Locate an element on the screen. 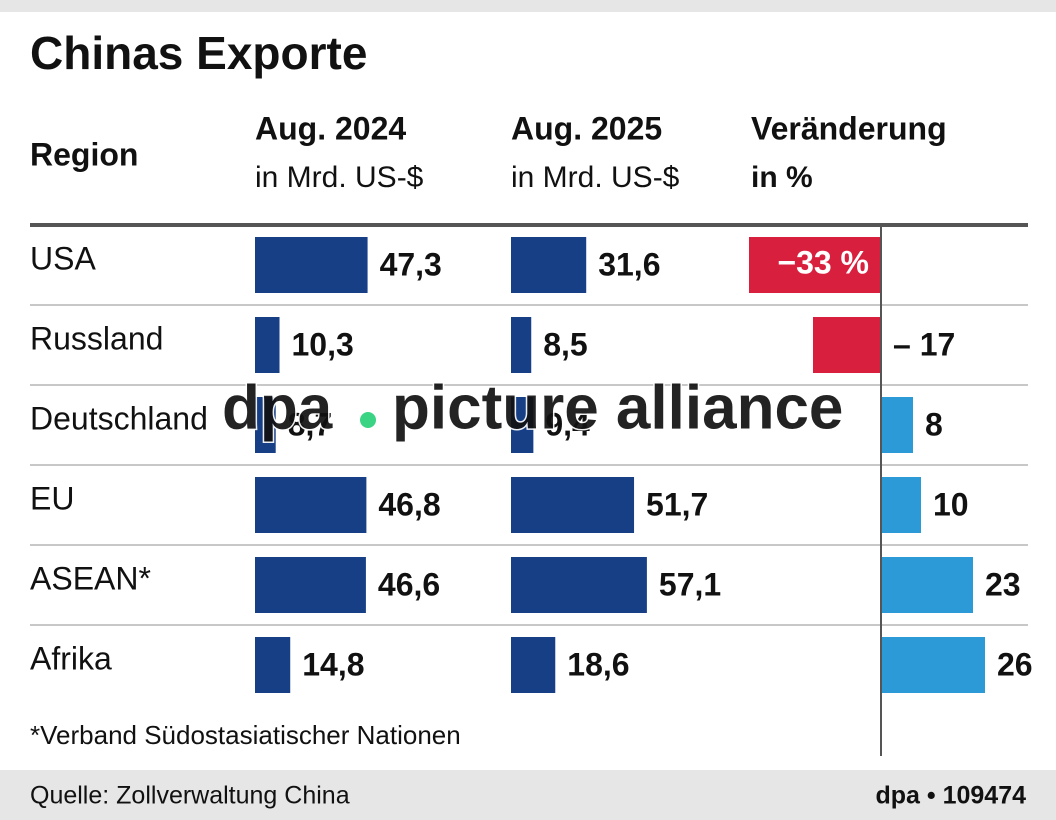 This screenshot has height=820, width=1056. value-label: 8,5 is located at coordinates (565, 344).